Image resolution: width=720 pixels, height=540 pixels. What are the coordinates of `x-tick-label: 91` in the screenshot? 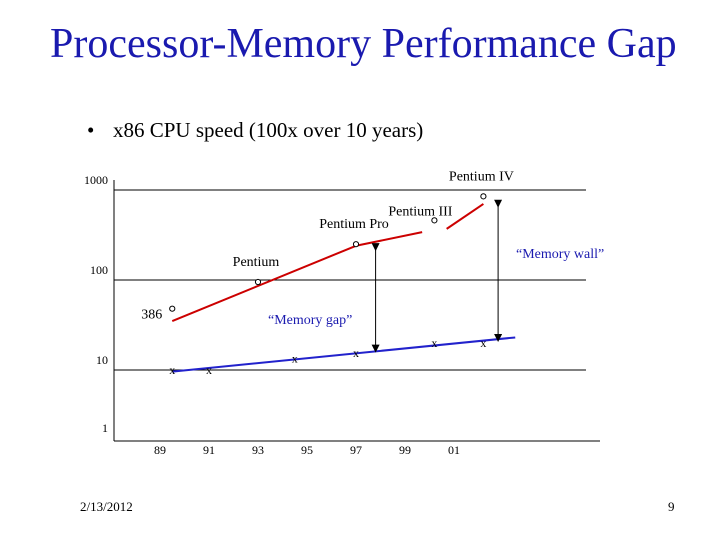 It's located at (209, 450).